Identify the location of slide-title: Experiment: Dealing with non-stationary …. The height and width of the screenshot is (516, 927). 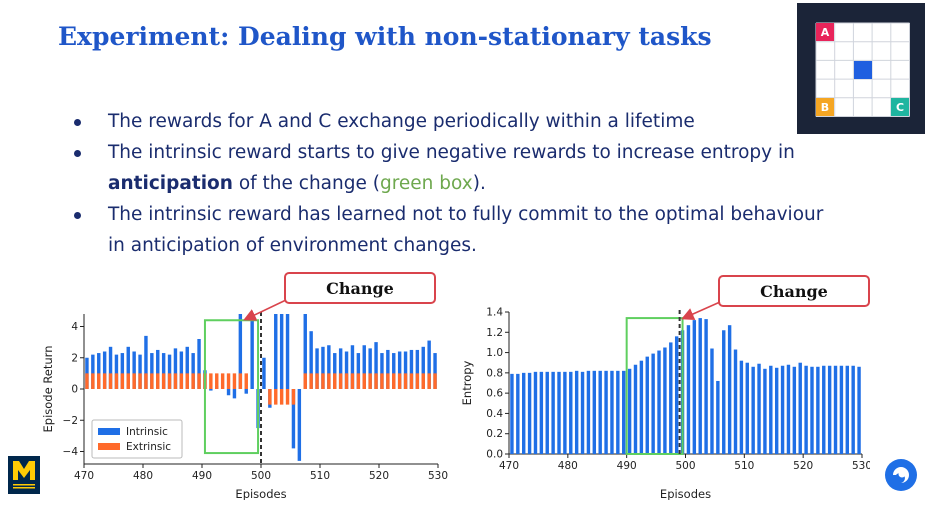
(385, 36).